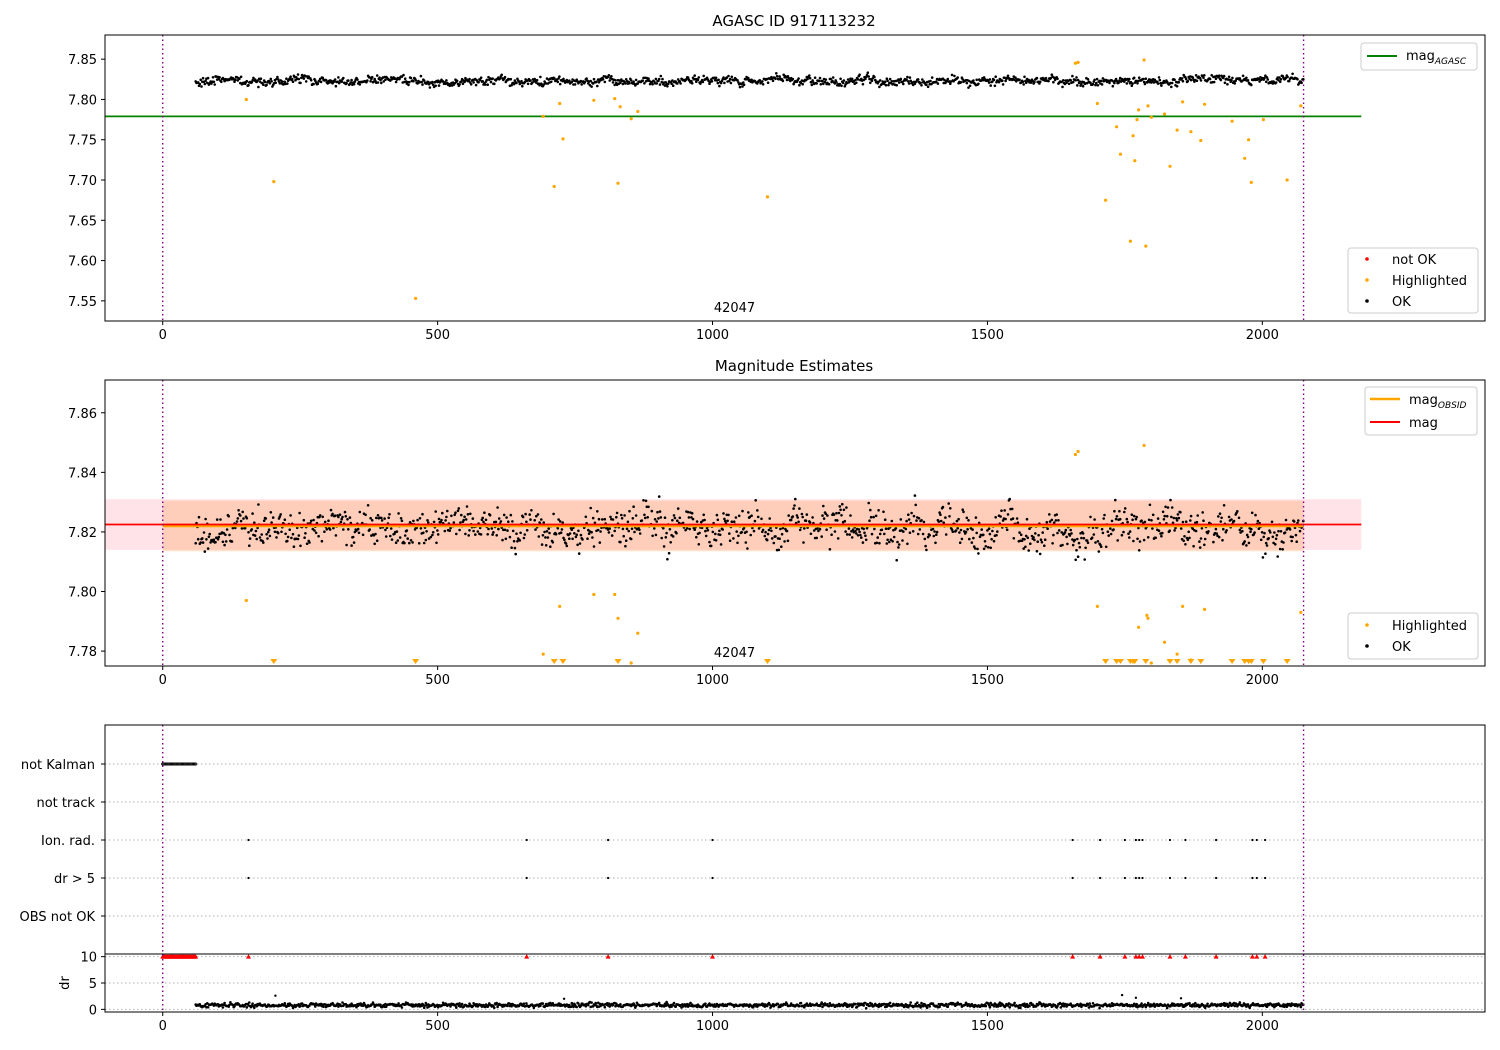 The width and height of the screenshot is (1500, 1050). What do you see at coordinates (1450, 62) in the screenshot?
I see `legend-label-sub: AGASC` at bounding box center [1450, 62].